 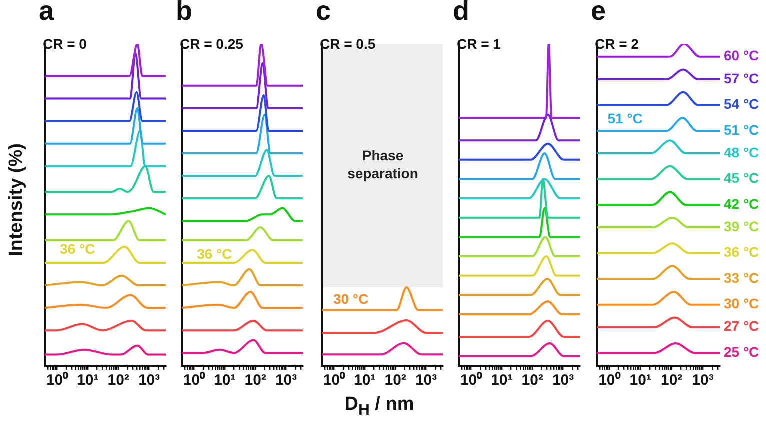 I want to click on series-label: 39 °C, so click(x=742, y=226).